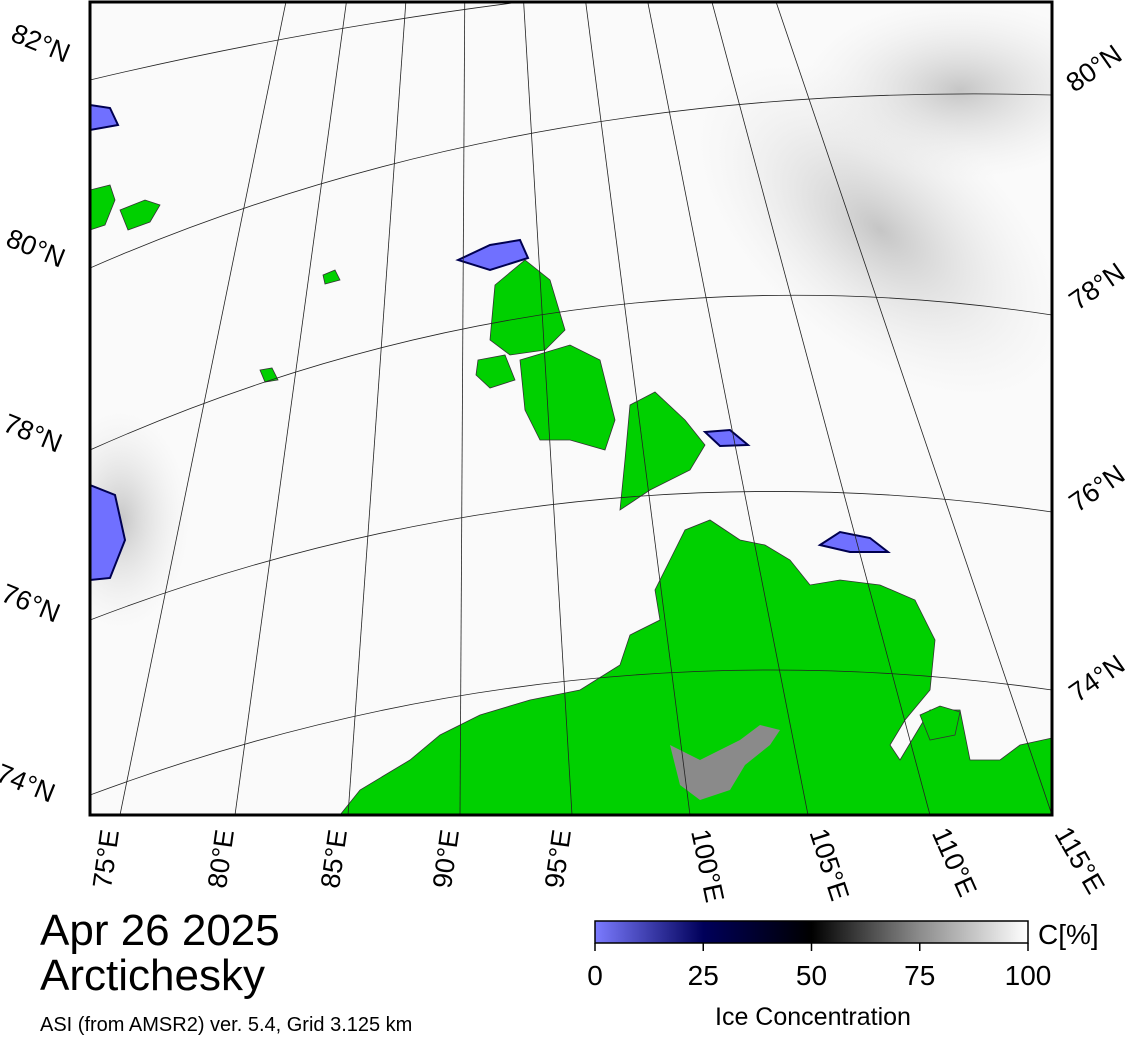 The image size is (1140, 1037). Describe the element at coordinates (829, 865) in the screenshot. I see `longitude-label: 105°E` at that location.